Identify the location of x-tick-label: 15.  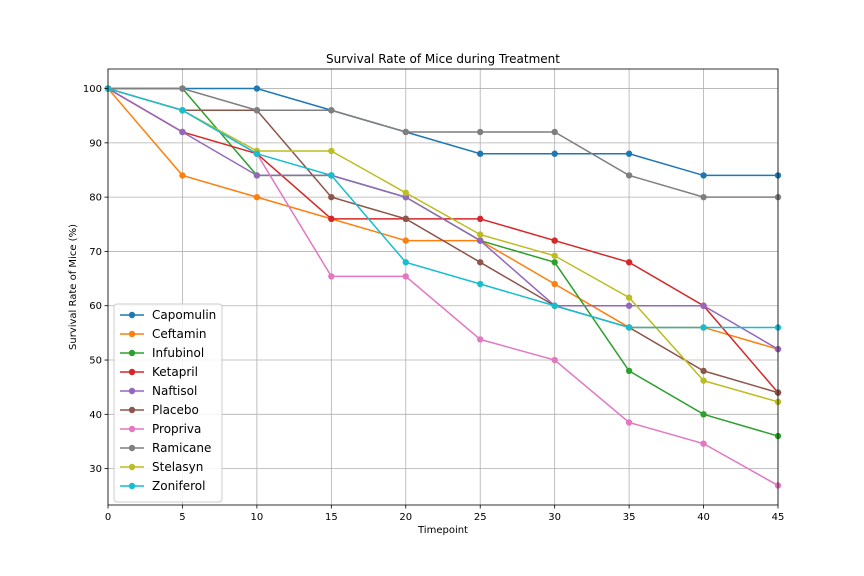
(331, 517).